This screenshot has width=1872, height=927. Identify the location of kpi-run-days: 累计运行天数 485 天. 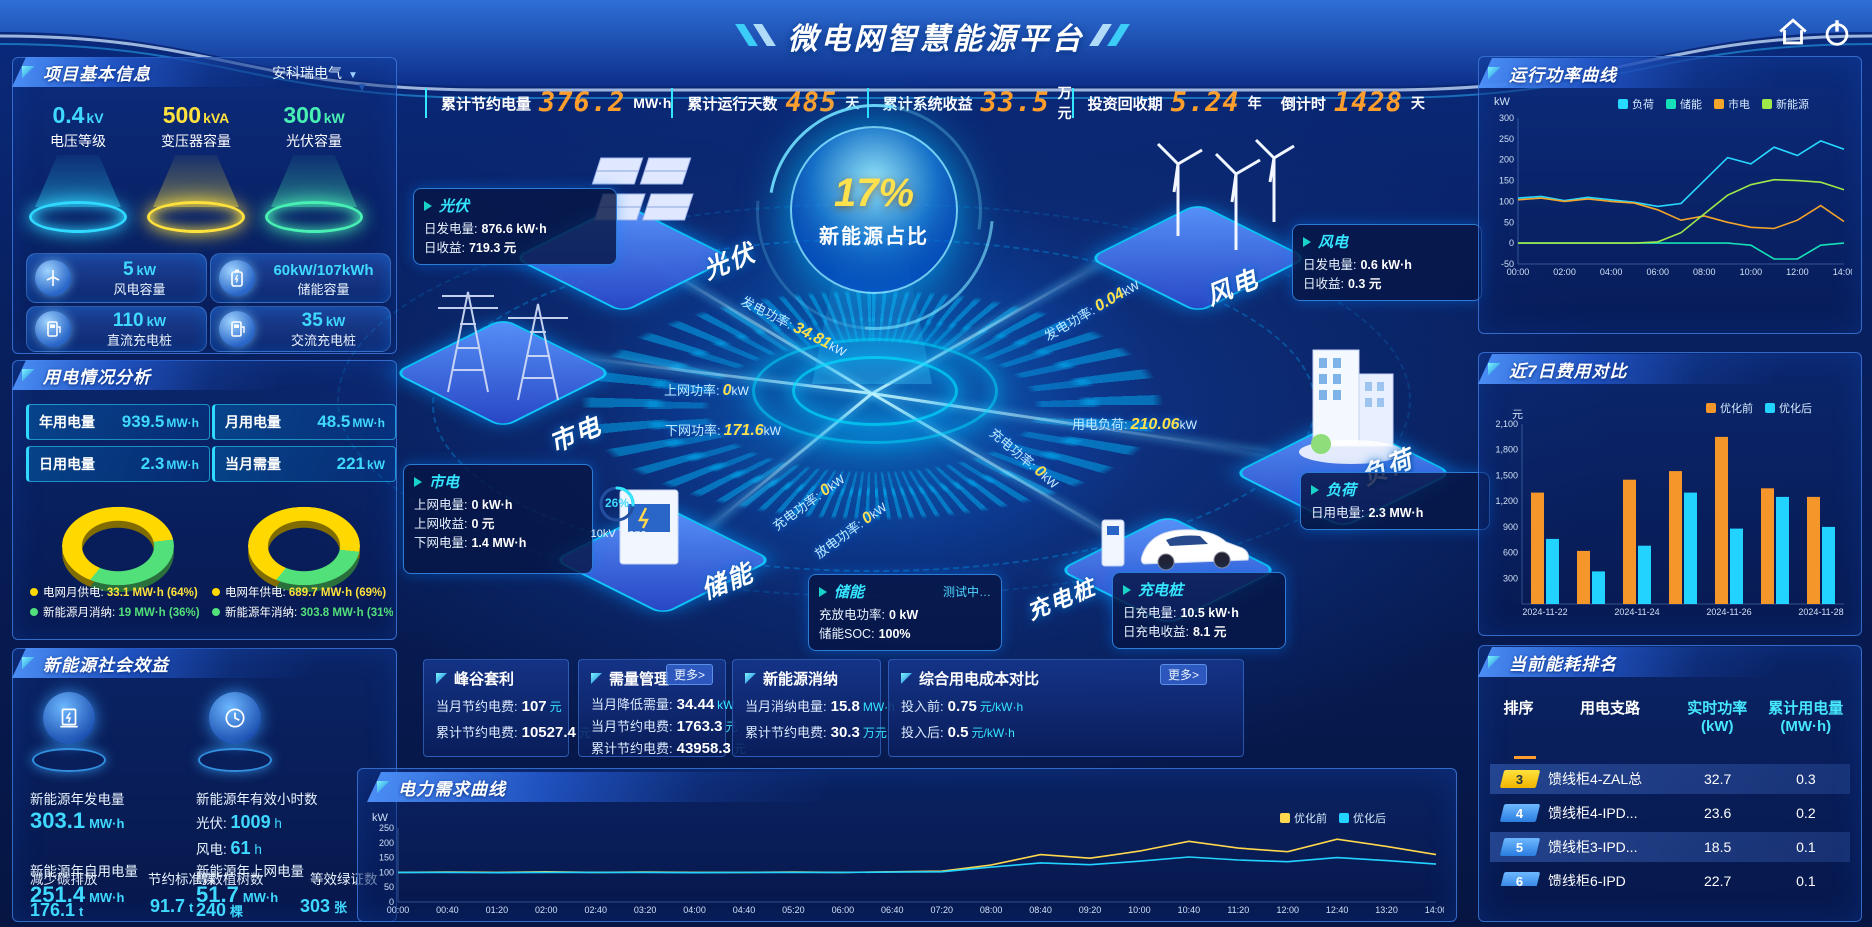
(768, 103).